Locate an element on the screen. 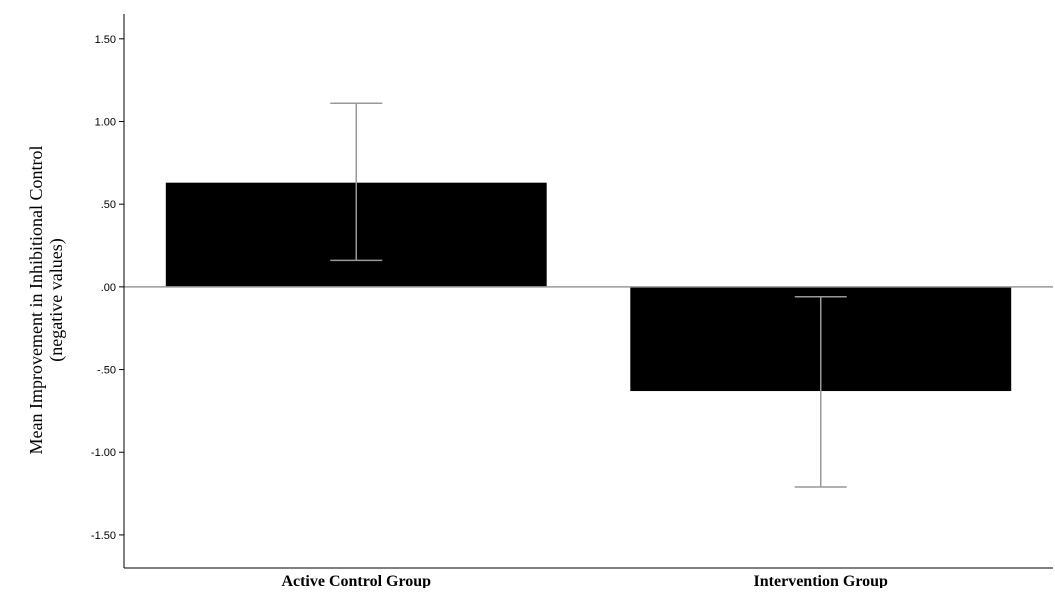 Image resolution: width=1055 pixels, height=593 pixels. y-tick-label-4: .00 is located at coordinates (108, 288).